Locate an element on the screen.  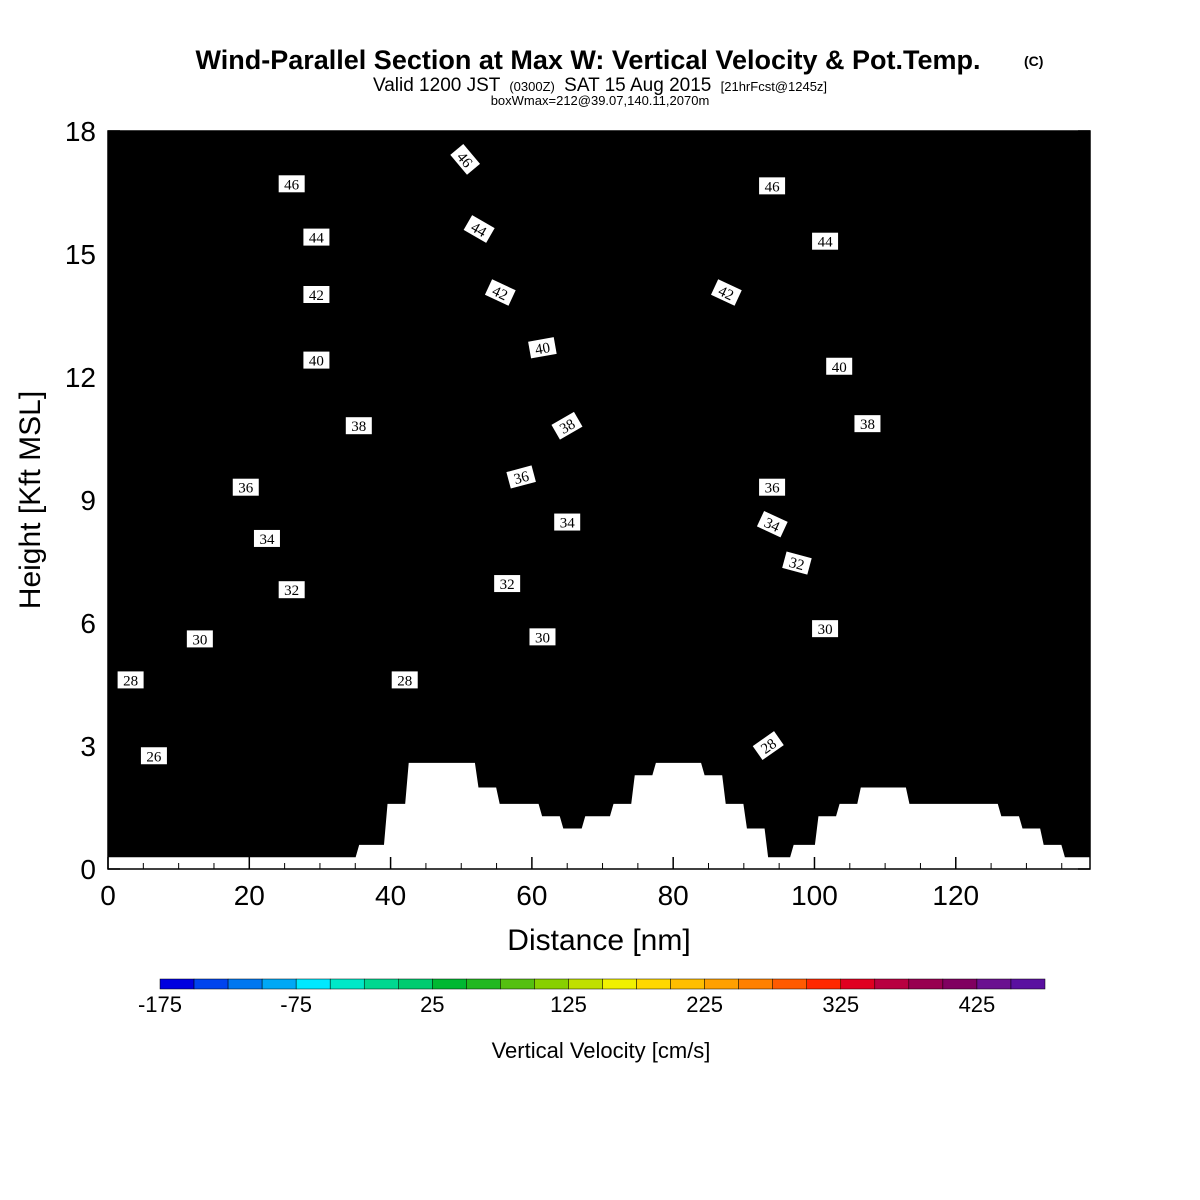
contour-label-text: 46 is located at coordinates (773, 187).